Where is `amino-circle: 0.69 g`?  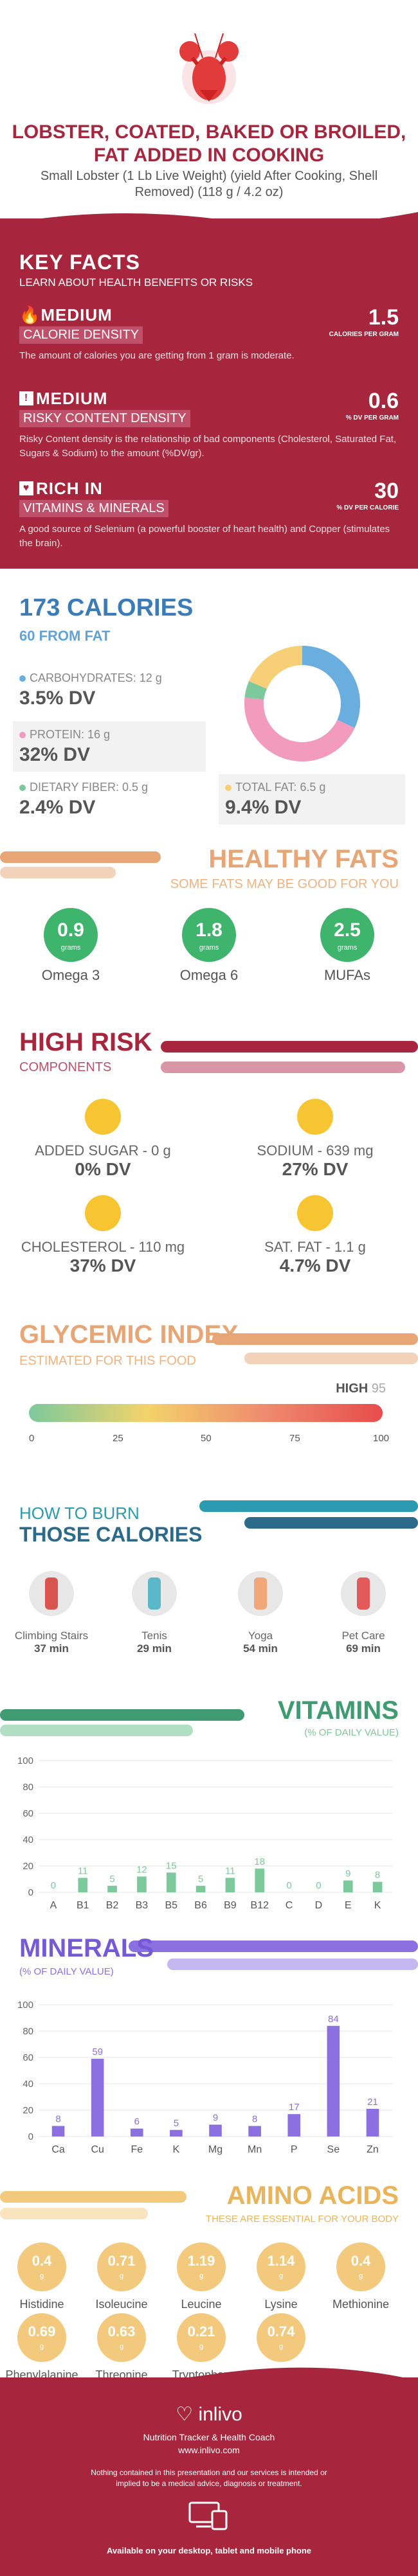 amino-circle: 0.69 g is located at coordinates (41, 2338).